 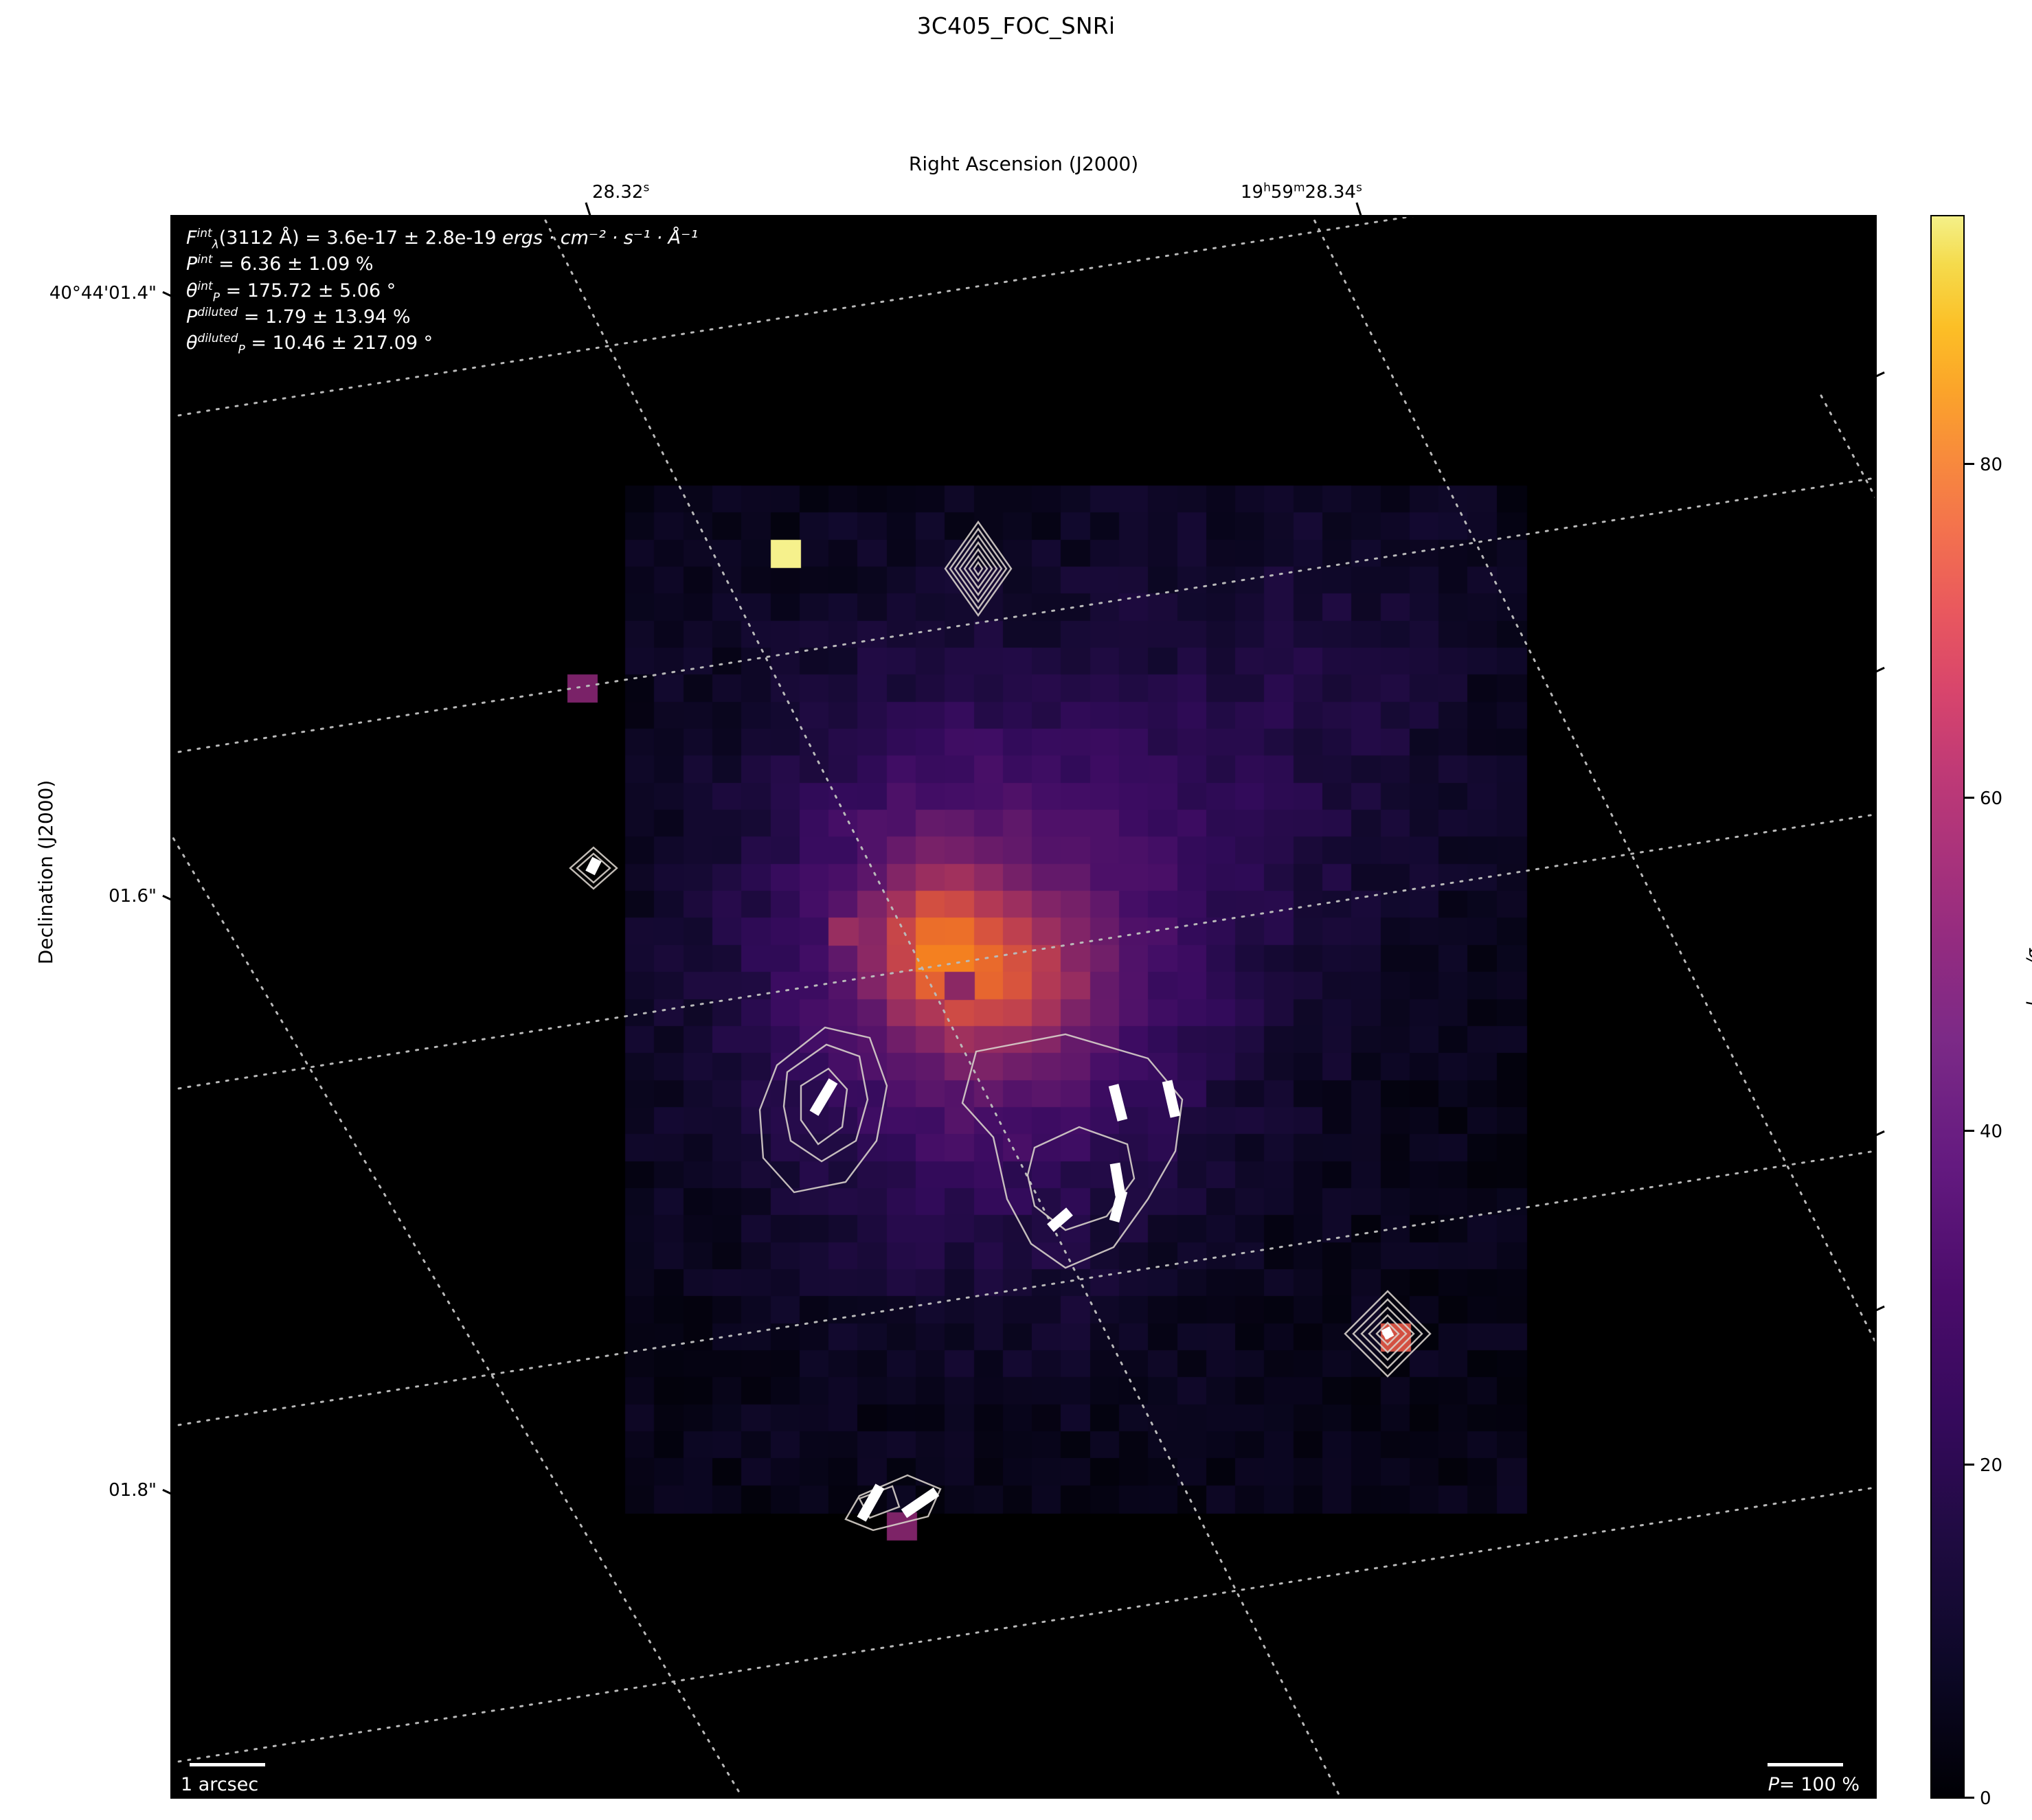 What do you see at coordinates (1024, 163) in the screenshot?
I see `x-axis-title: Right Ascension (J2000)` at bounding box center [1024, 163].